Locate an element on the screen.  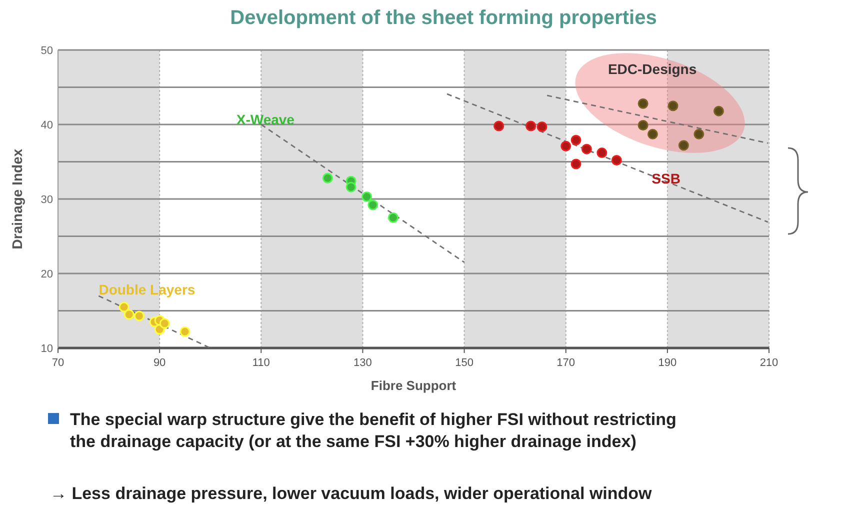
y-tick-label: 10 is located at coordinates (46, 349).